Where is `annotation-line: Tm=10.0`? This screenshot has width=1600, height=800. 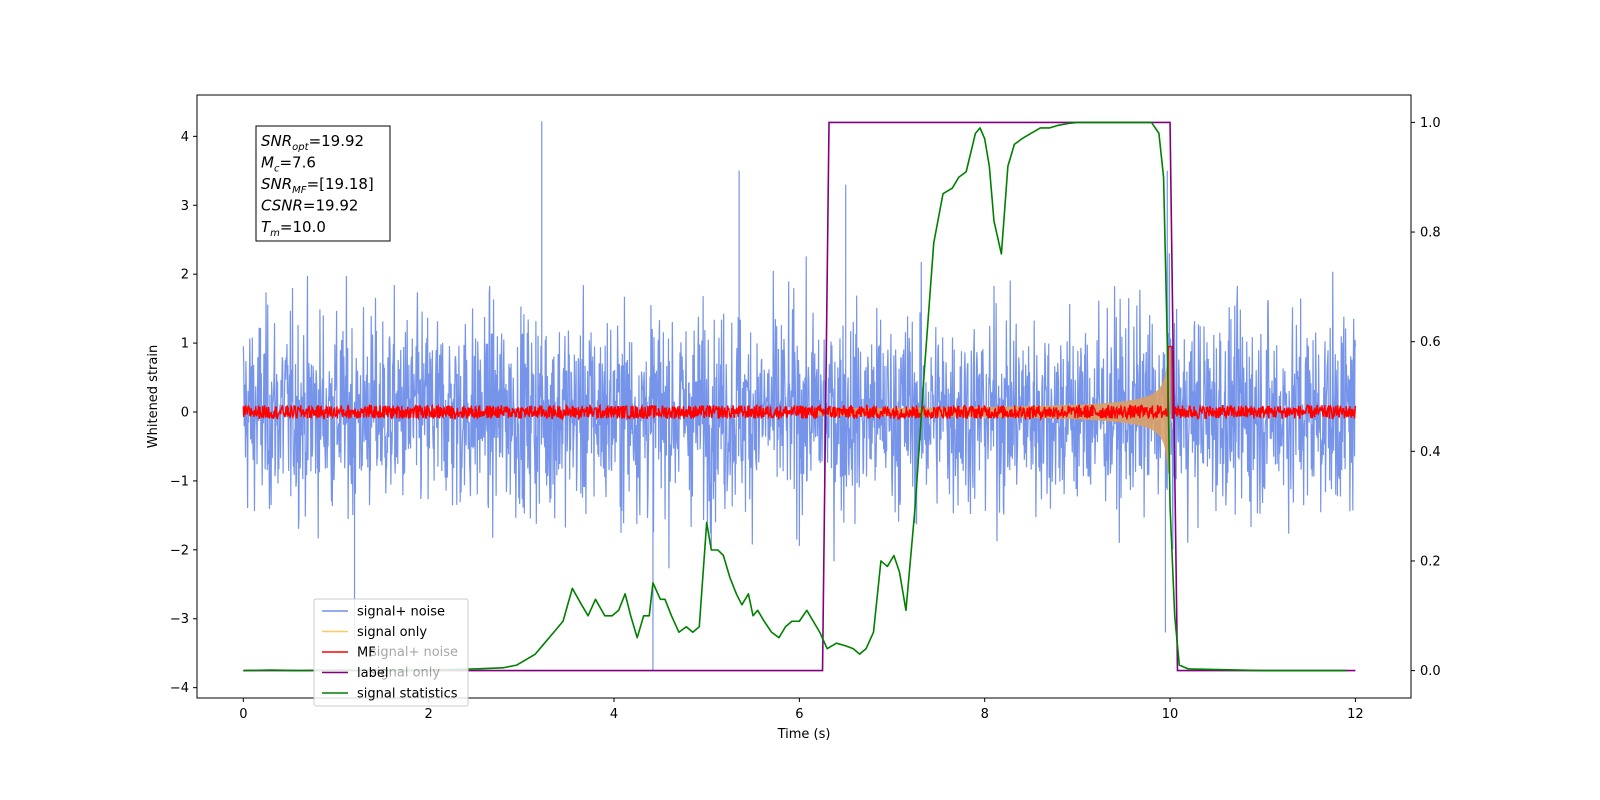 annotation-line: Tm=10.0 is located at coordinates (293, 228).